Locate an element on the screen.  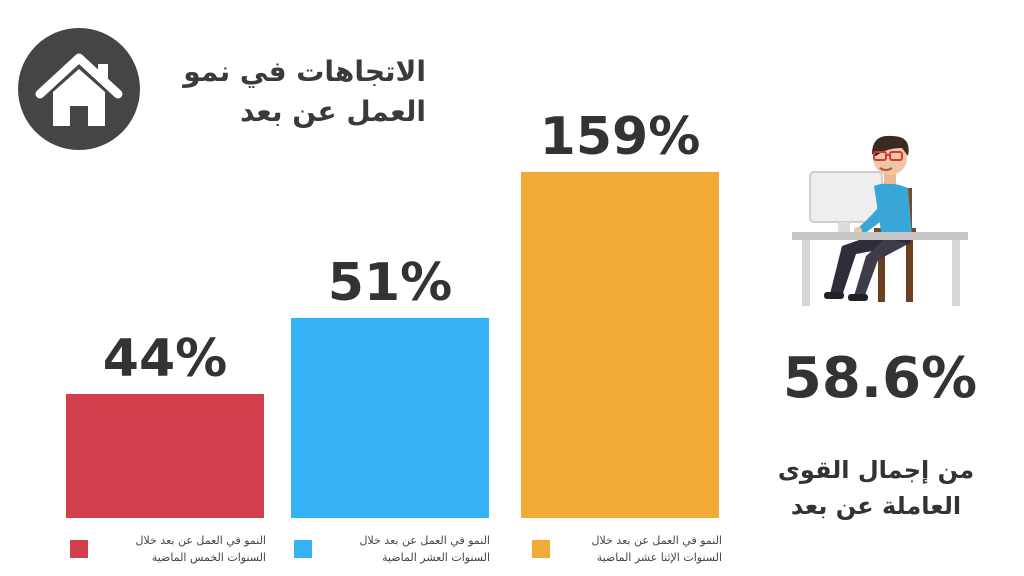
legend-swatch-red is located at coordinates (79, 549).